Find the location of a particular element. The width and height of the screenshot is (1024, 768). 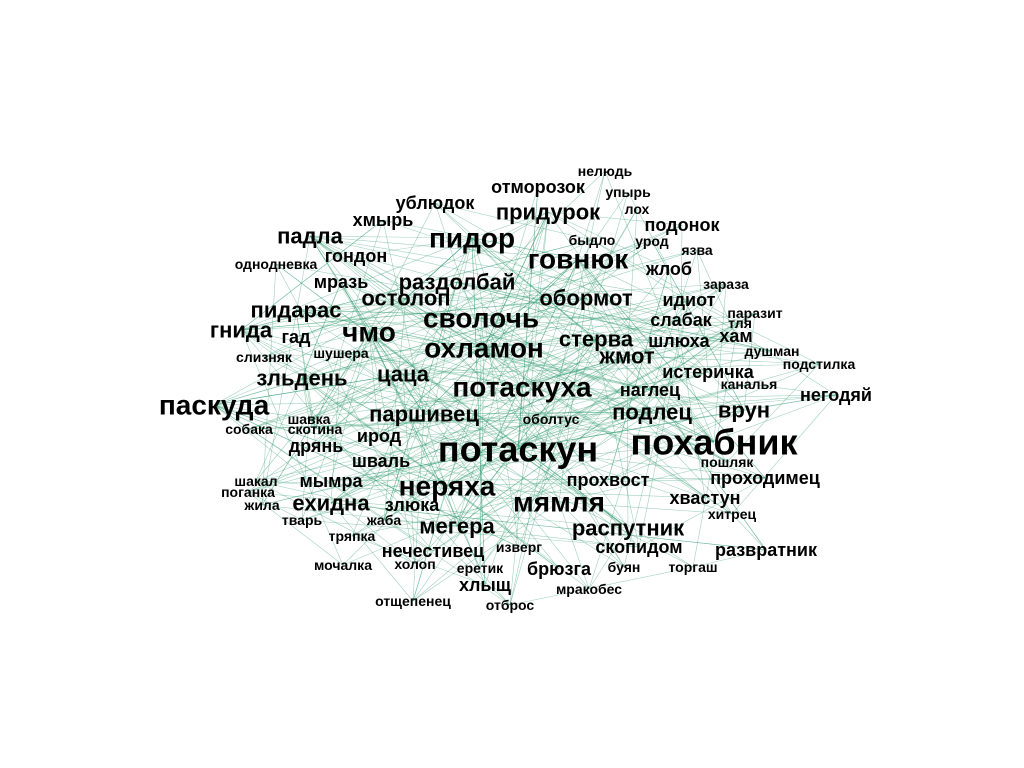

node-label: ирод is located at coordinates (379, 436).